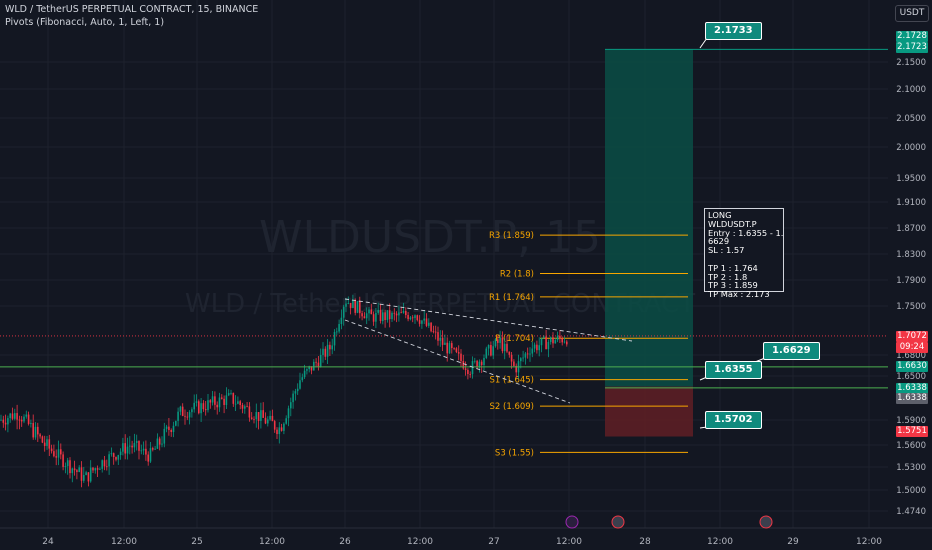 The height and width of the screenshot is (550, 932). I want to click on indicator-legend: Pivots (Fibonacci, Auto, 1, Left, 1), so click(85, 22).